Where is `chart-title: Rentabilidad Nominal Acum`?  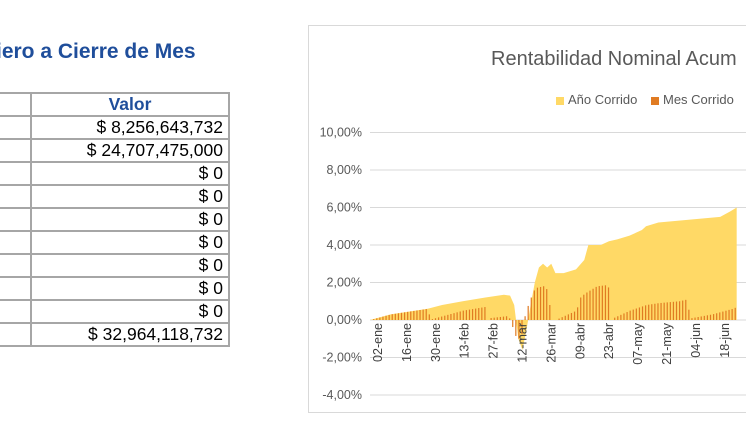 chart-title: Rentabilidad Nominal Acum is located at coordinates (614, 59).